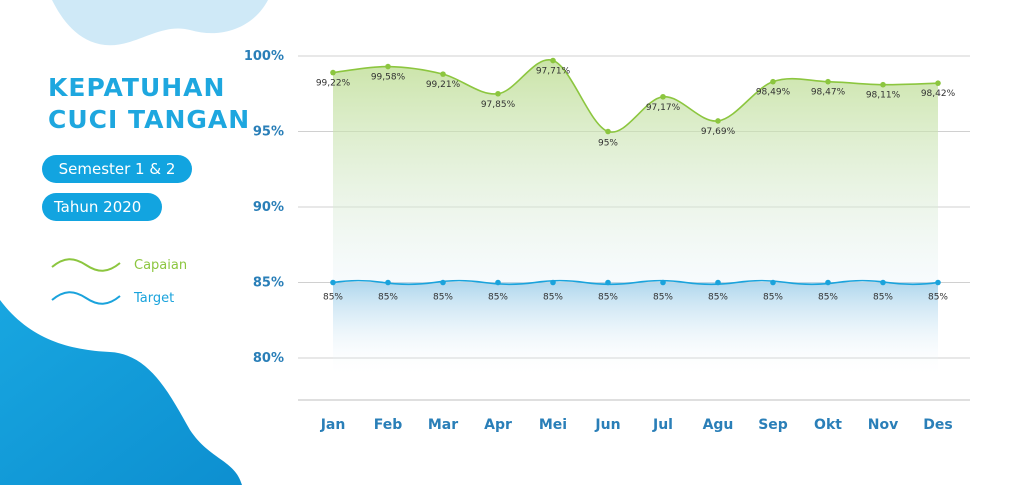 The width and height of the screenshot is (1024, 485). What do you see at coordinates (883, 282) in the screenshot?
I see `target-point-nov` at bounding box center [883, 282].